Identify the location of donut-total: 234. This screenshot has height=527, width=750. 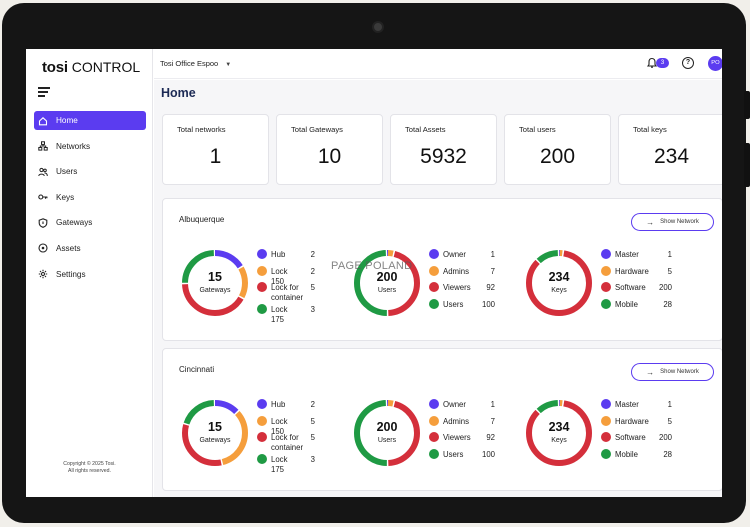
(559, 277).